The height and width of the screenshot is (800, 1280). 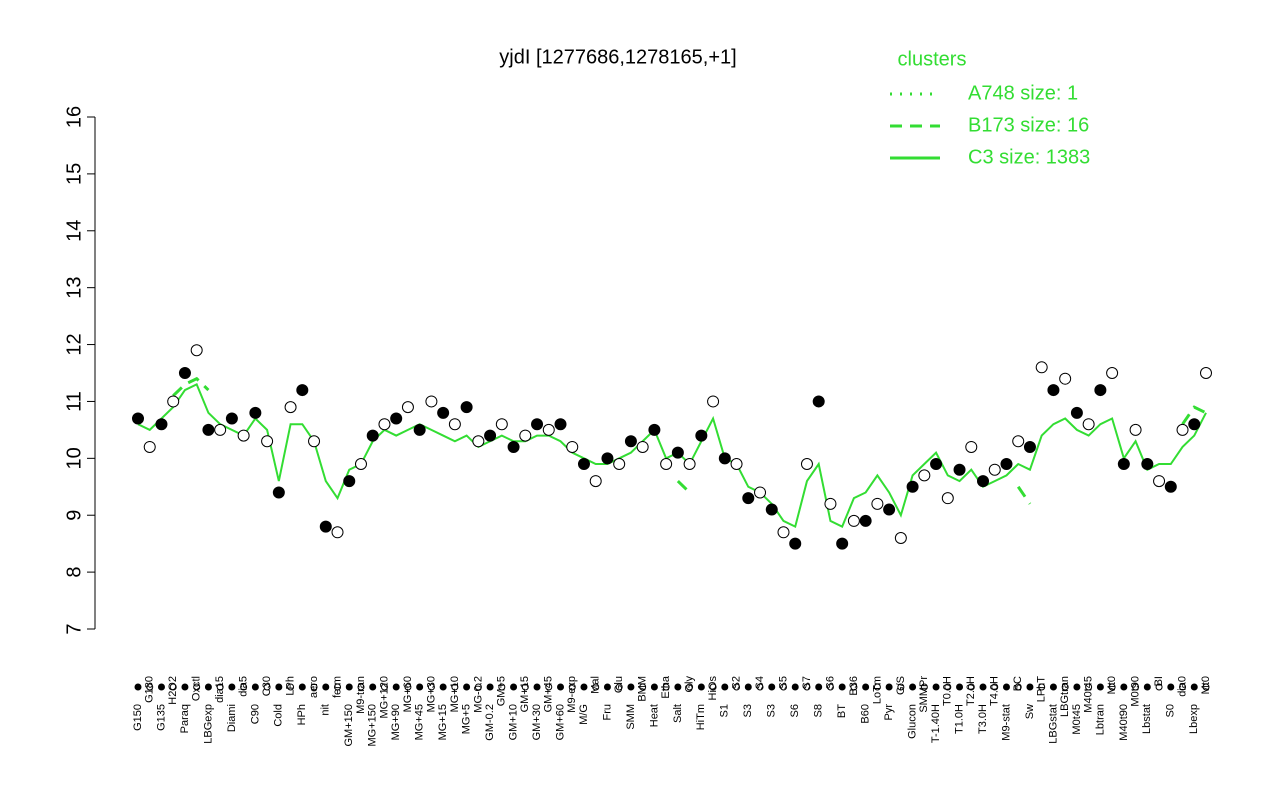 I want to click on x-tick-label: M0t90, so click(x=1135, y=691).